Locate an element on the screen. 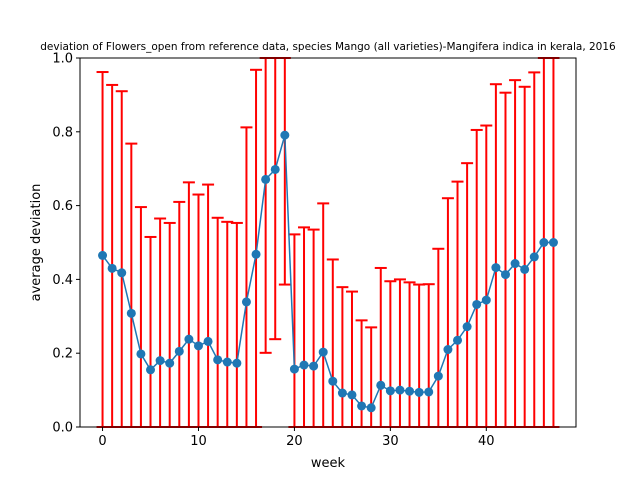 This screenshot has width=640, height=480. x-tick-label: 0 is located at coordinates (102, 441).